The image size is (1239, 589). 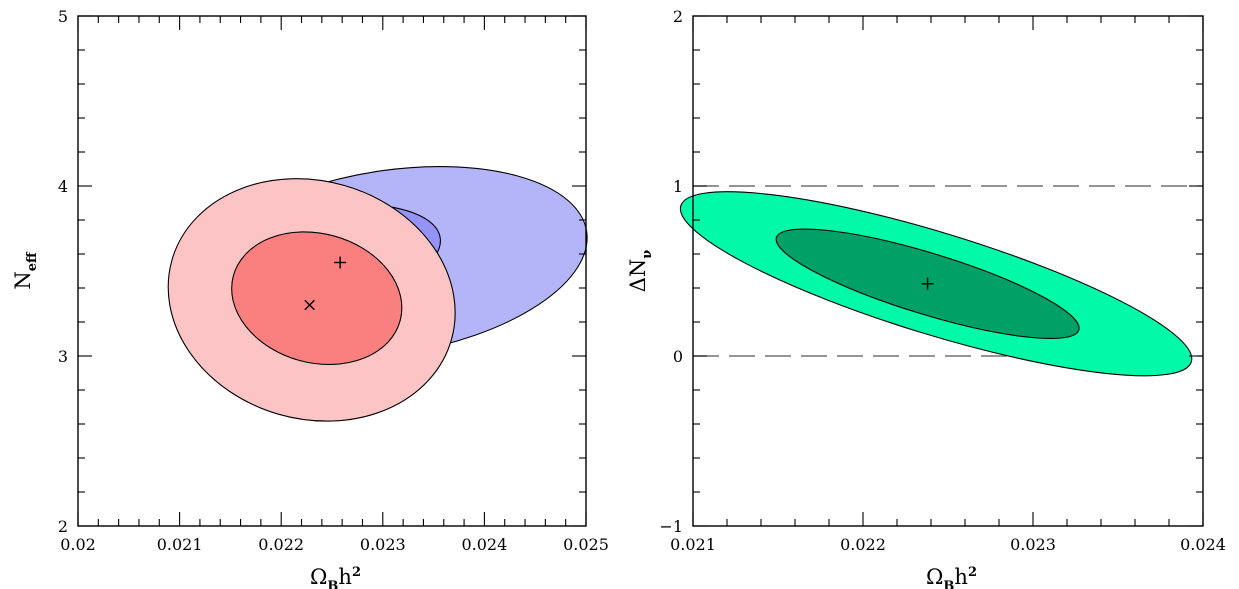 What do you see at coordinates (678, 186) in the screenshot?
I see `y-tick-label: 1` at bounding box center [678, 186].